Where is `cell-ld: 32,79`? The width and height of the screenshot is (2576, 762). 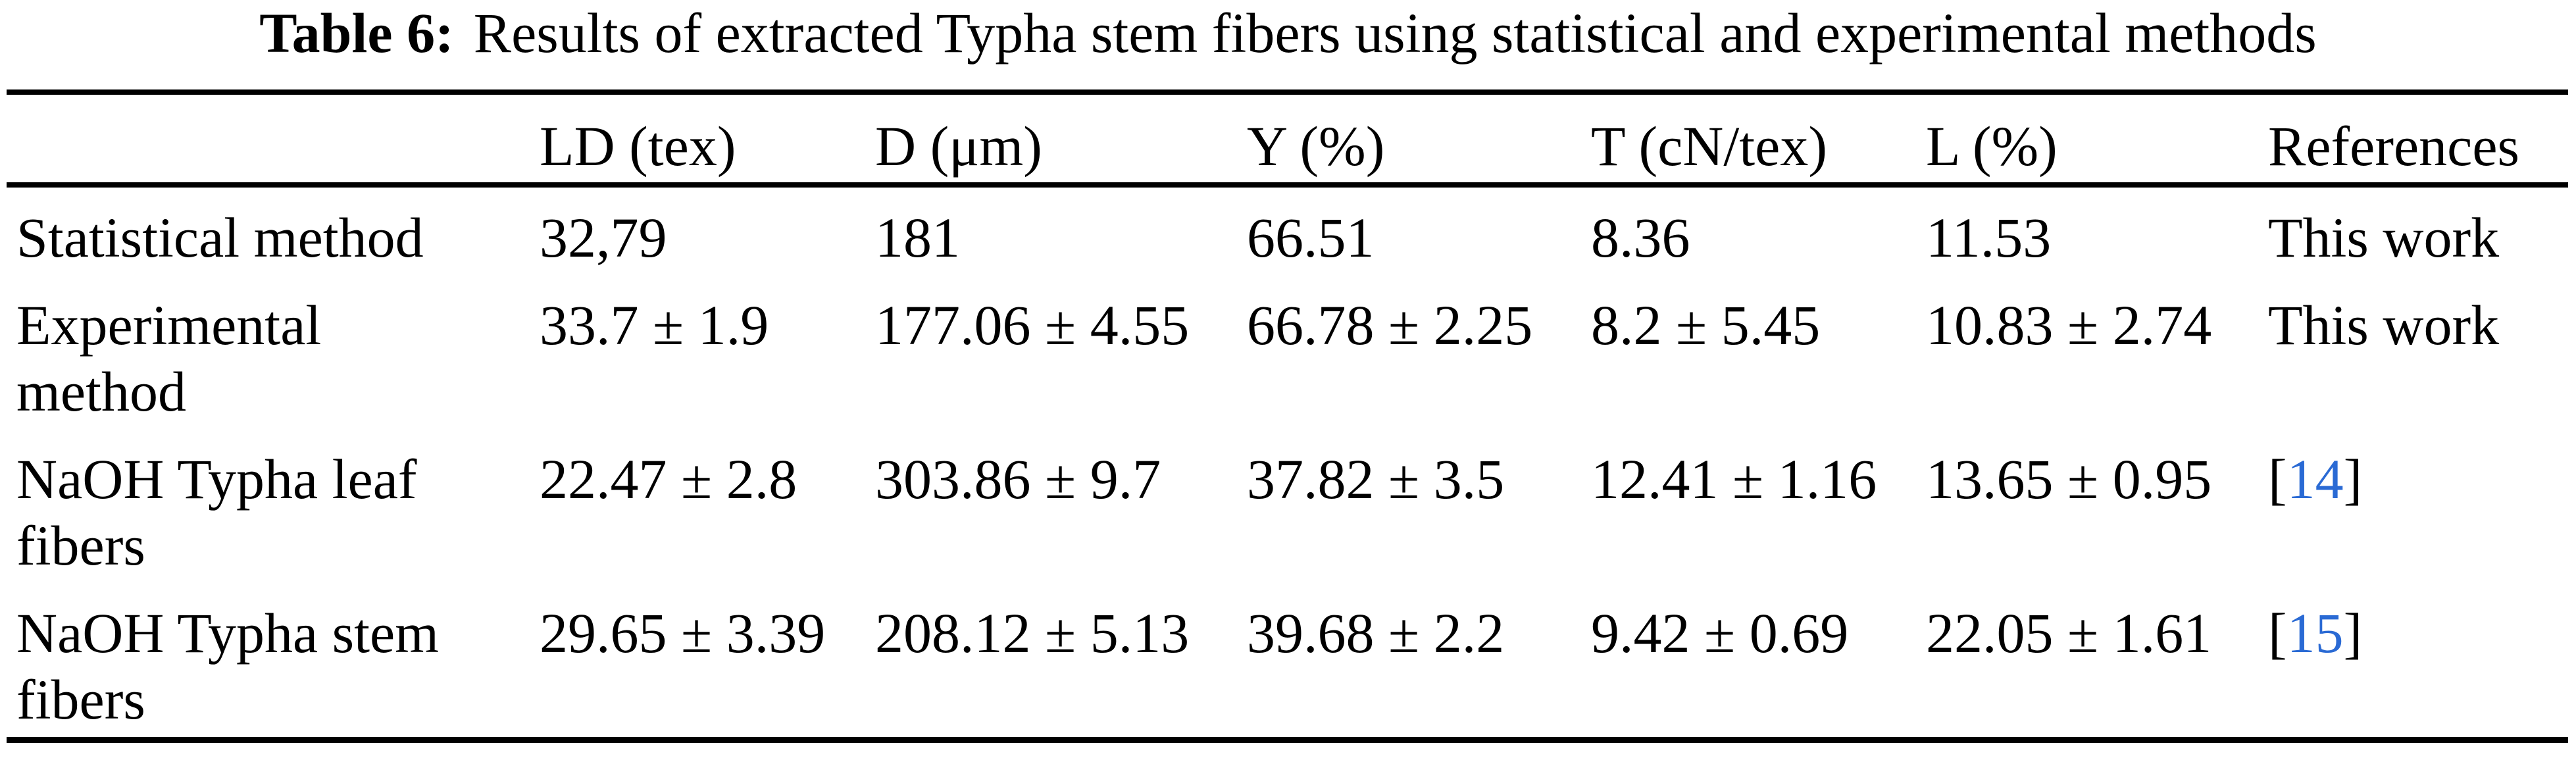 cell-ld: 32,79 is located at coordinates (603, 237).